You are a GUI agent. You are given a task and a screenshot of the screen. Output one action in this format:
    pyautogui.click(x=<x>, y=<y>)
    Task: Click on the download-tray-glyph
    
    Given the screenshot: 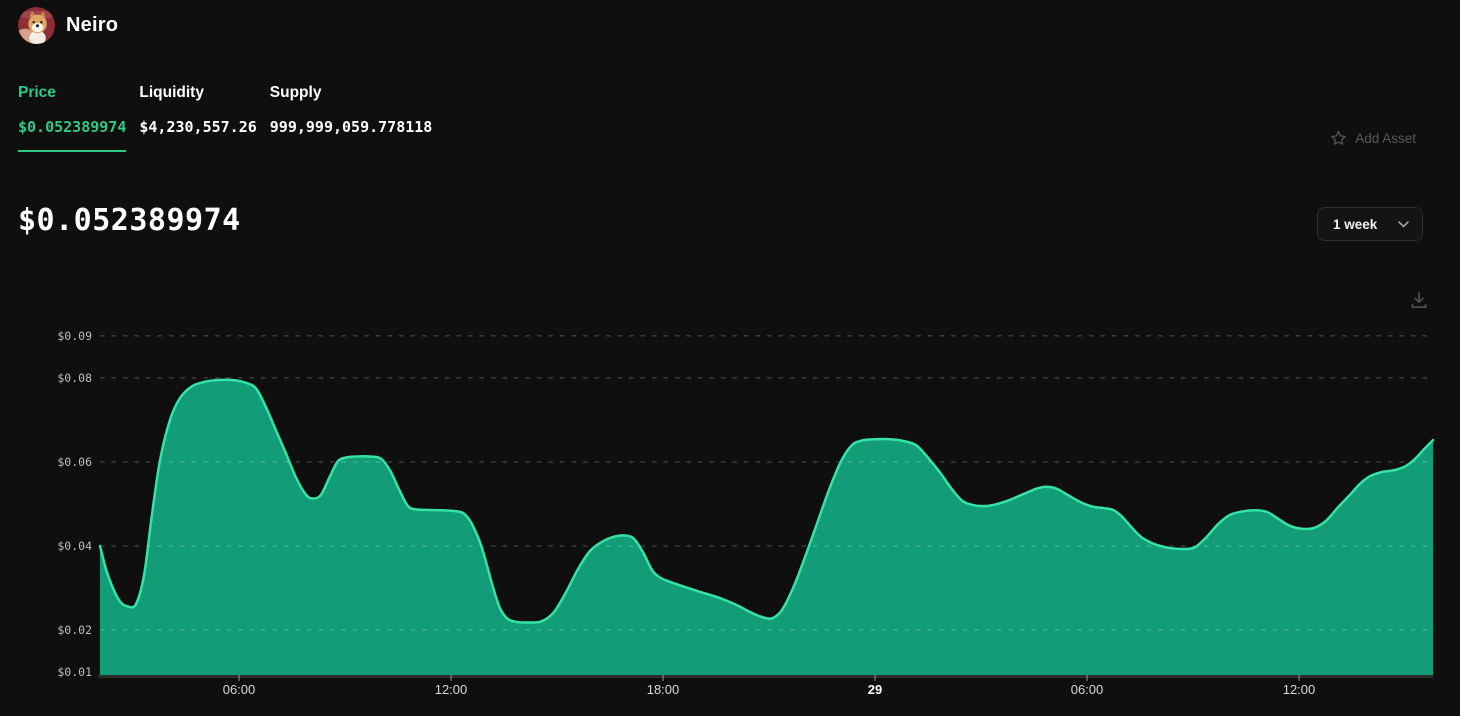 What is the action you would take?
    pyautogui.click(x=1419, y=300)
    